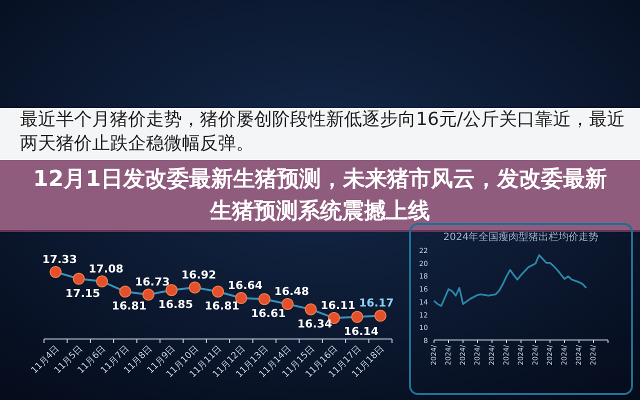 This screenshot has width=640, height=400. What do you see at coordinates (198, 275) in the screenshot?
I see `data-label: 16.92` at bounding box center [198, 275].